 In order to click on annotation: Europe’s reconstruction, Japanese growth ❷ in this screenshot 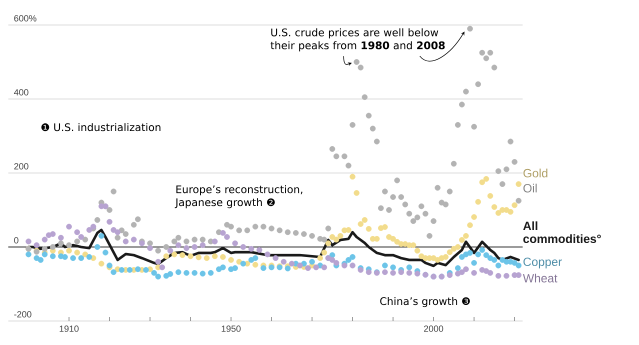, I will do `click(238, 196)`.